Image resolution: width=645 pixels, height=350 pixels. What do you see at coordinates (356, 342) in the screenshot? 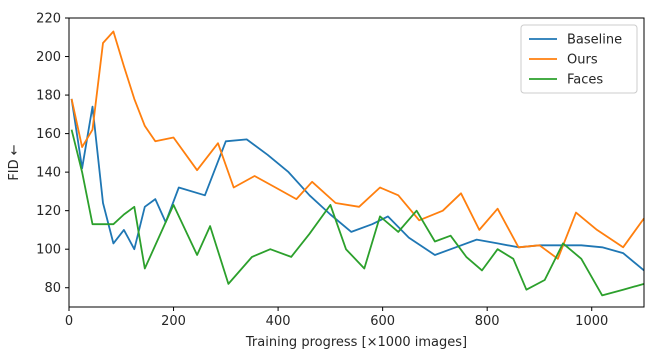
I see `x-axis-label: Training progress [×1000 images]` at bounding box center [356, 342].